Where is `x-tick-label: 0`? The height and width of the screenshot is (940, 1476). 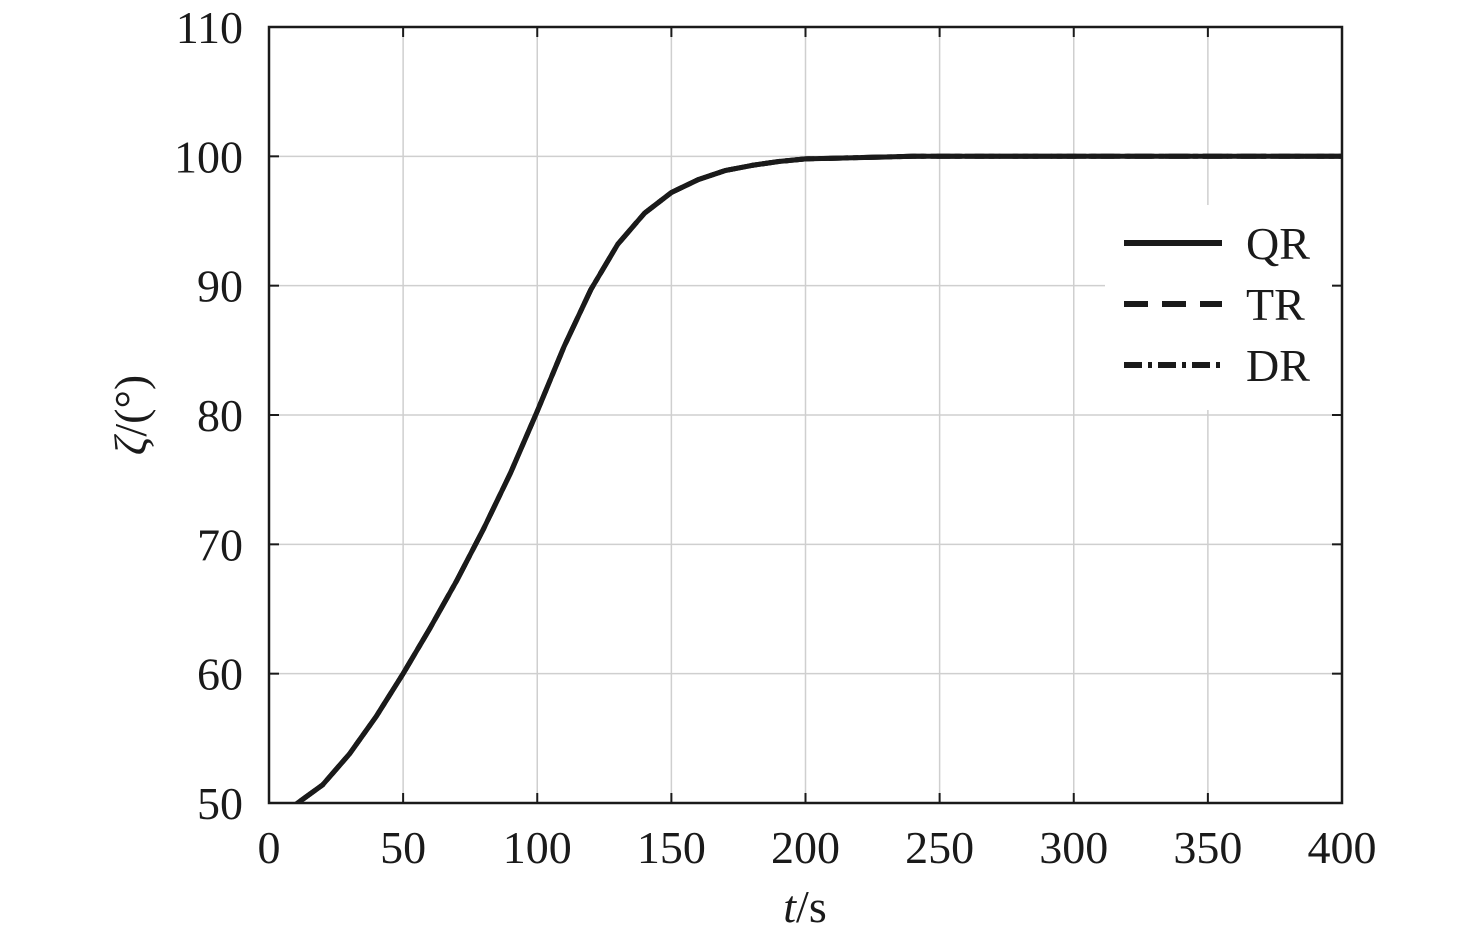
x-tick-label: 0 is located at coordinates (269, 847).